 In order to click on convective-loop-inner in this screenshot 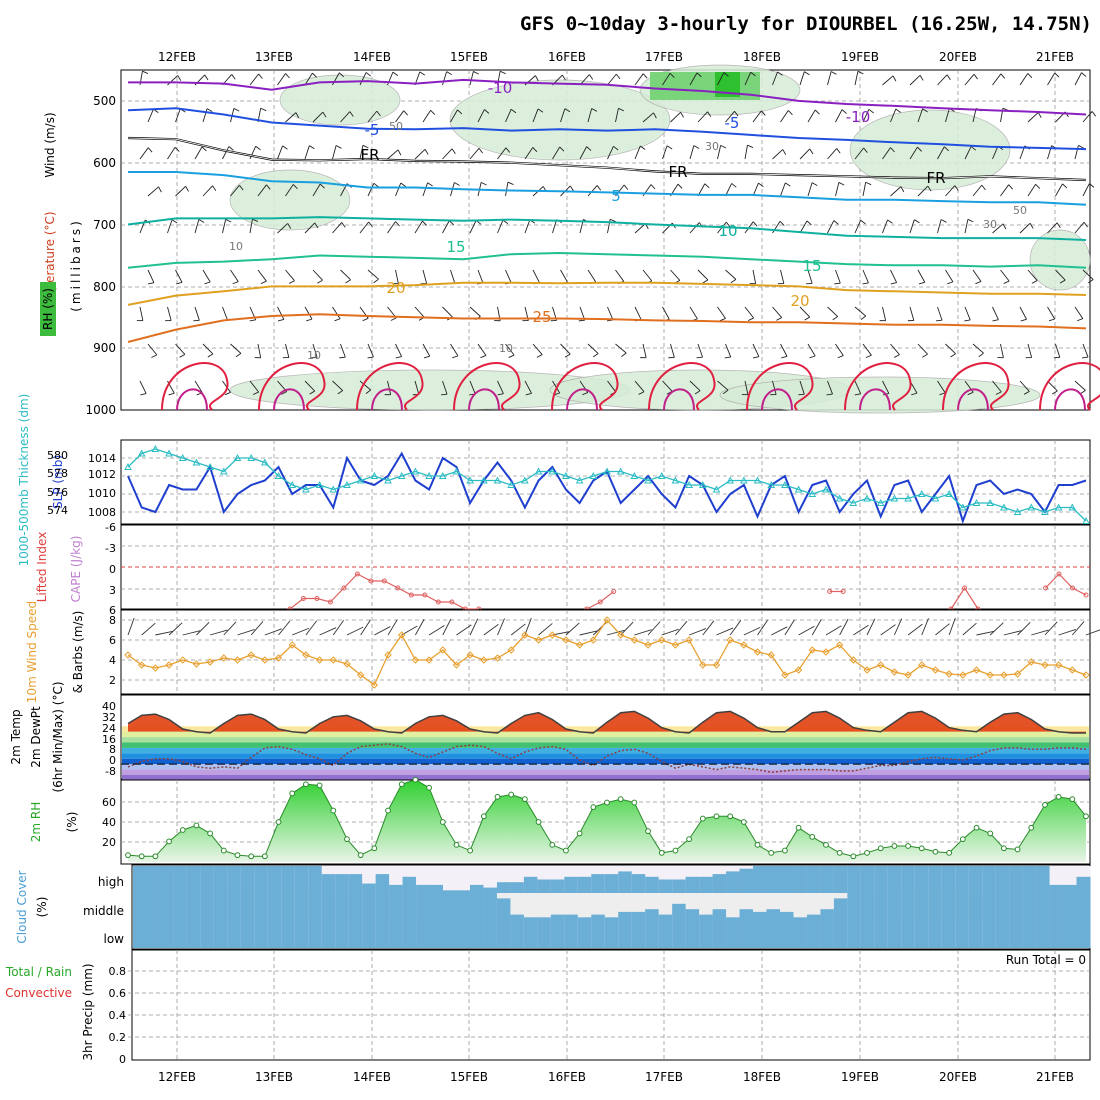, I will do `click(387, 399)`.